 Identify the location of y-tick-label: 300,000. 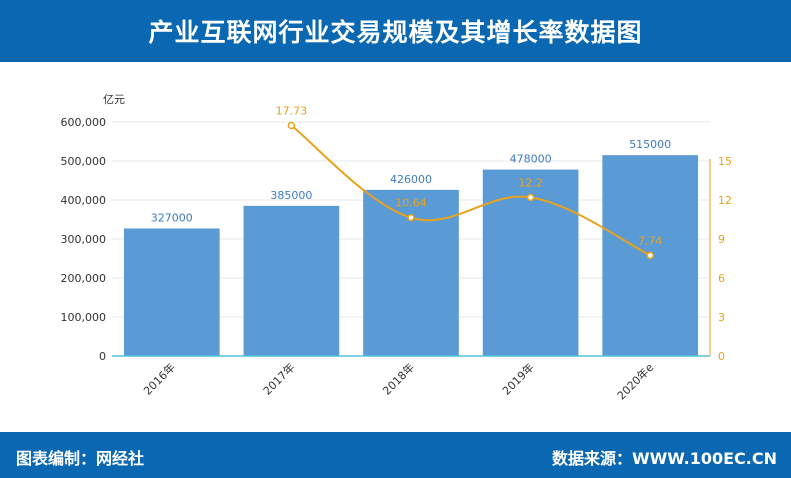
(84, 239).